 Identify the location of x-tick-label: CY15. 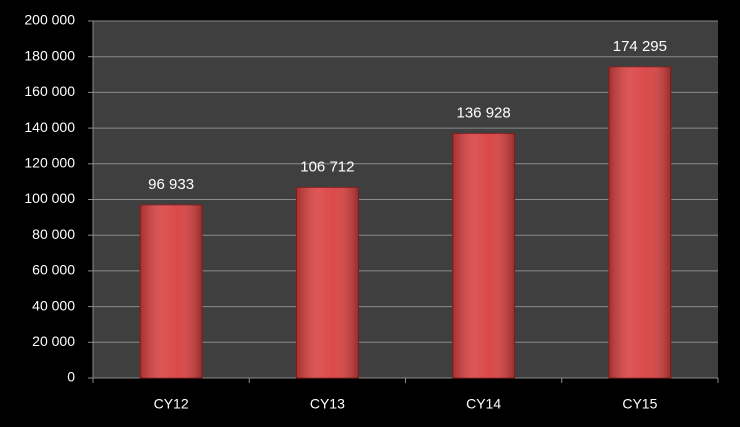
(639, 404).